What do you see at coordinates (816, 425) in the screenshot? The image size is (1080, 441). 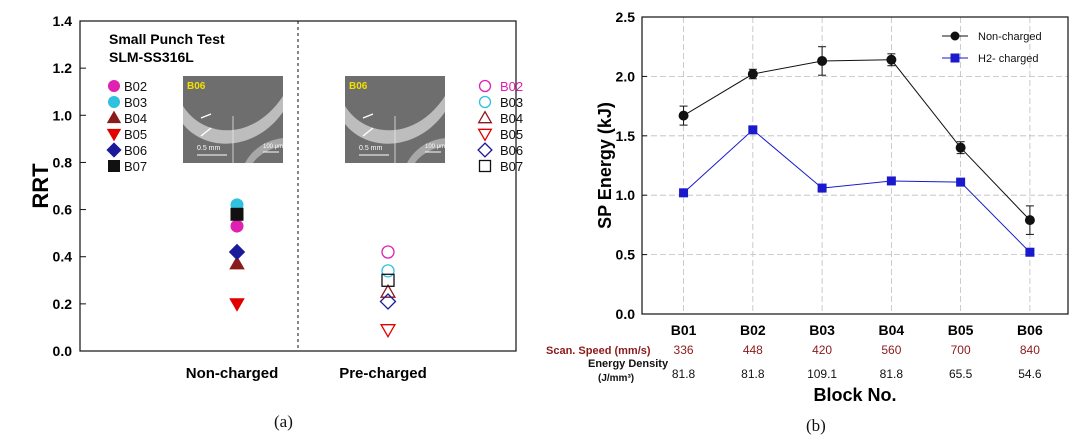 I see `panel-label-b: (b)` at bounding box center [816, 425].